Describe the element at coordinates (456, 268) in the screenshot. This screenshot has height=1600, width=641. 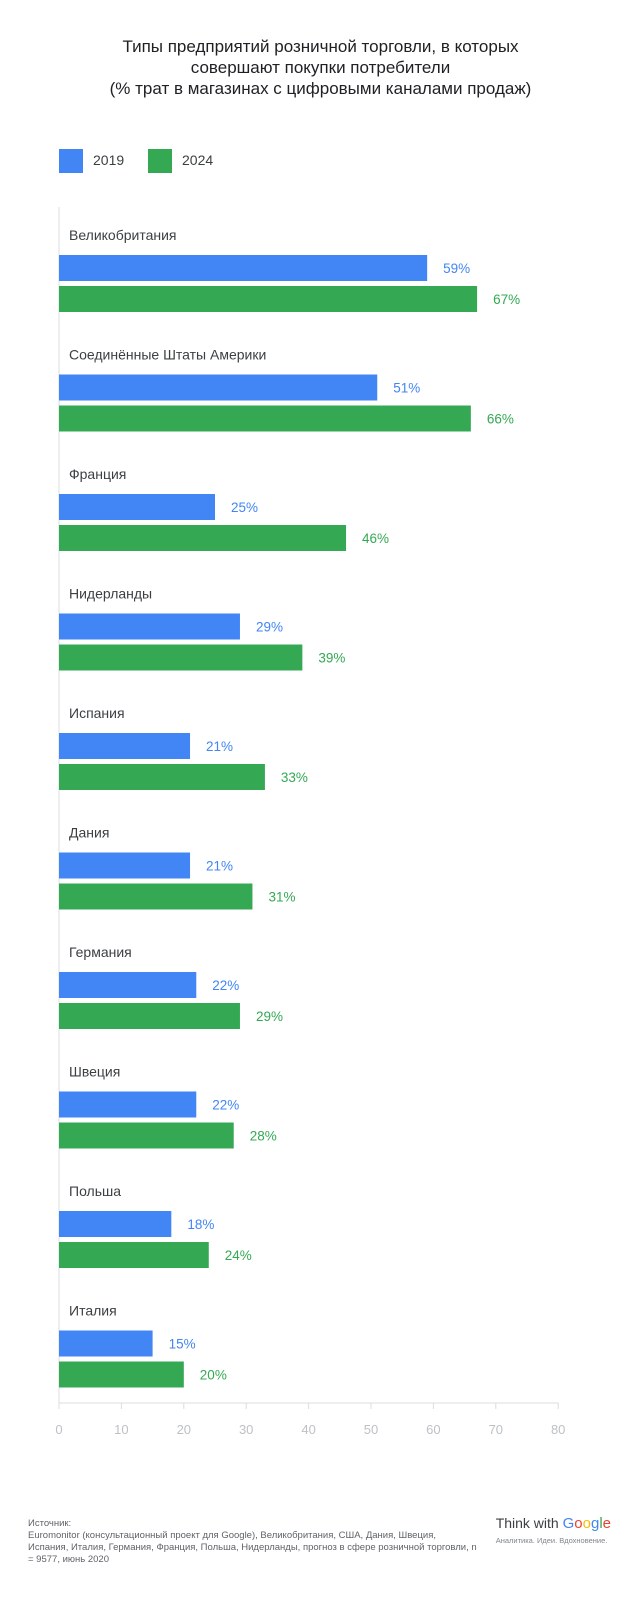
I see `data-label-2019: 59%` at that location.